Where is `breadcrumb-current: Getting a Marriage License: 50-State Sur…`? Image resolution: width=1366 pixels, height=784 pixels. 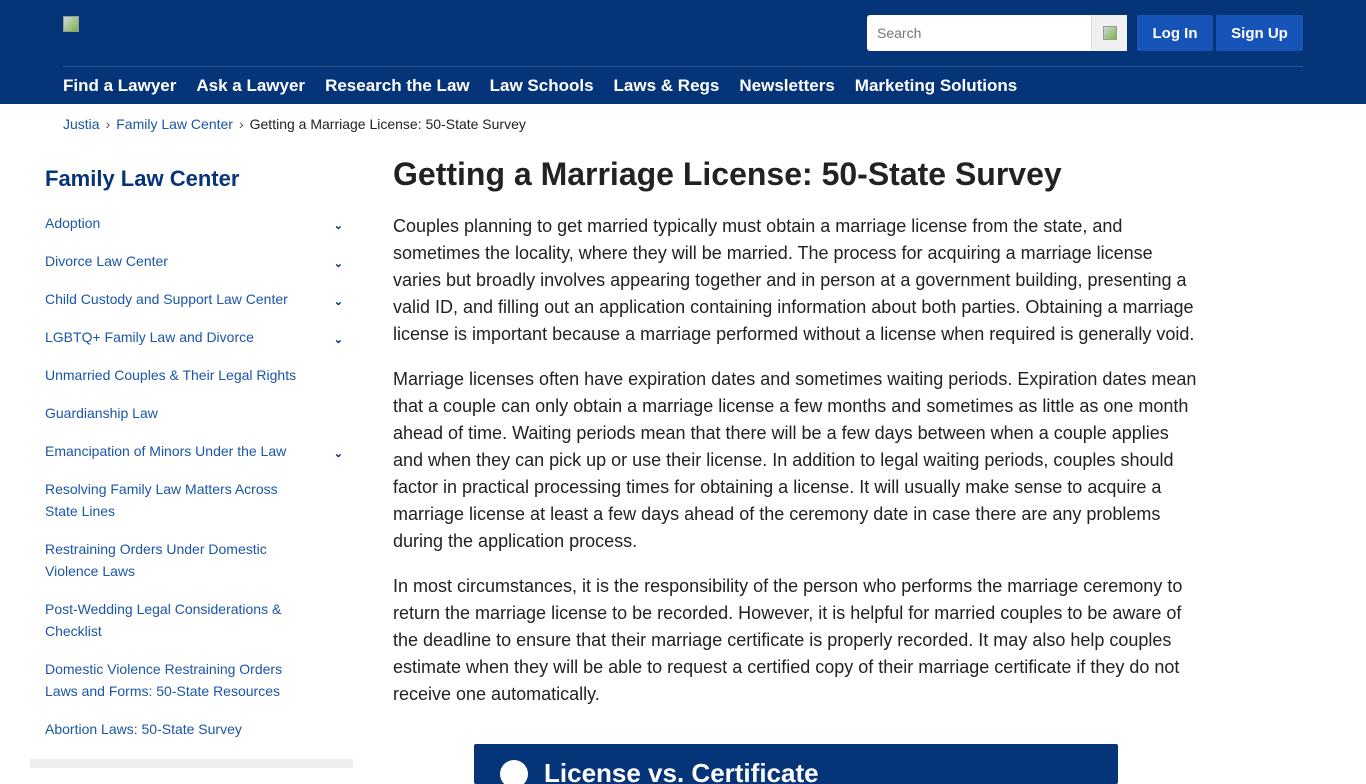 breadcrumb-current: Getting a Marriage License: 50-State Sur… is located at coordinates (387, 124).